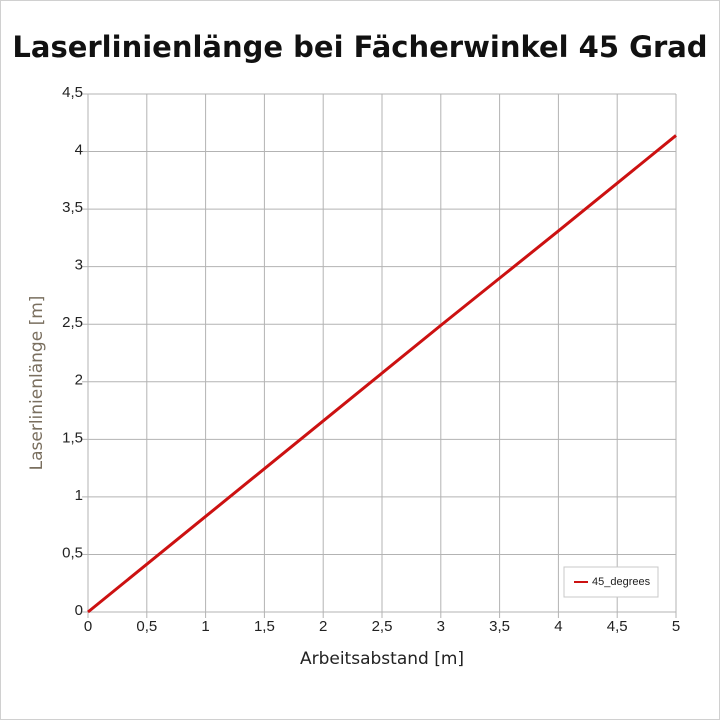 The width and height of the screenshot is (720, 720). What do you see at coordinates (72, 552) in the screenshot?
I see `y-tick-label: 0,5` at bounding box center [72, 552].